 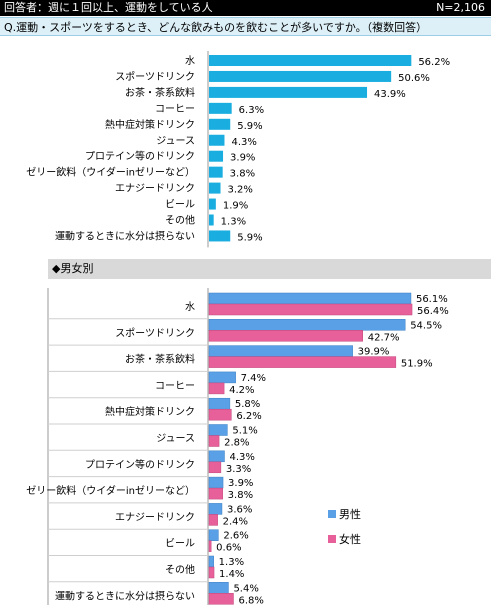 What do you see at coordinates (242, 174) in the screenshot?
I see `data-label: 3.8%` at bounding box center [242, 174].